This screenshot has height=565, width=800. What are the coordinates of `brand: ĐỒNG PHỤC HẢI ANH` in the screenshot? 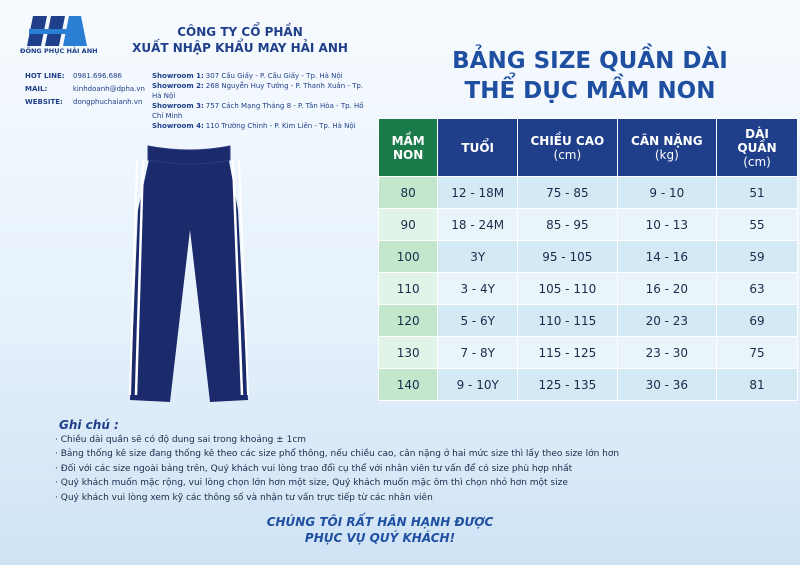 It's located at (59, 51).